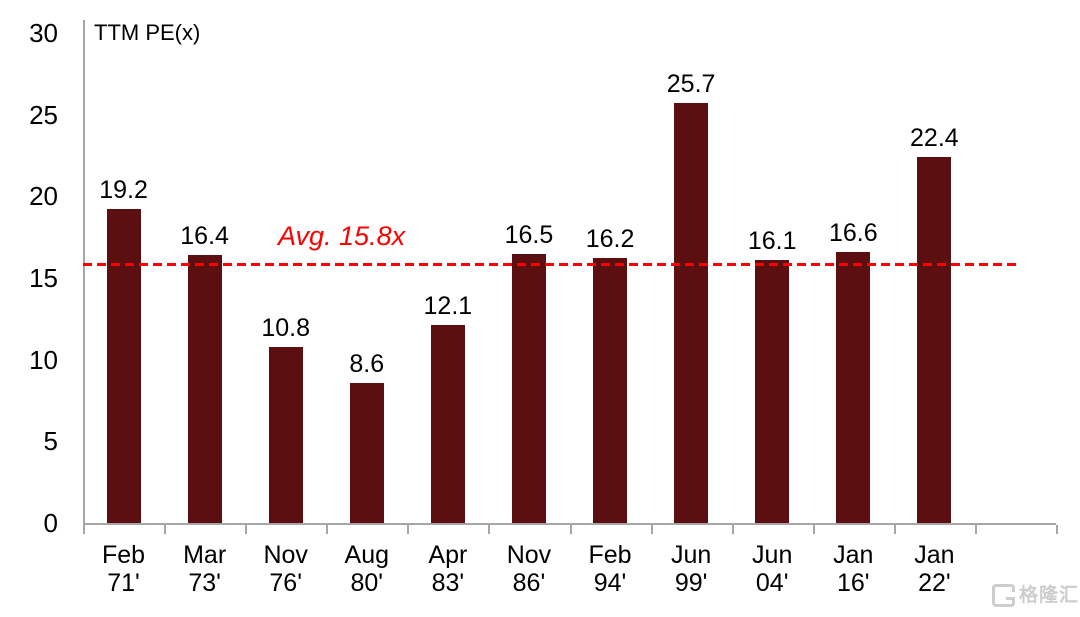 This screenshot has height=617, width=1080. Describe the element at coordinates (367, 555) in the screenshot. I see `x-category-month: Aug` at that location.